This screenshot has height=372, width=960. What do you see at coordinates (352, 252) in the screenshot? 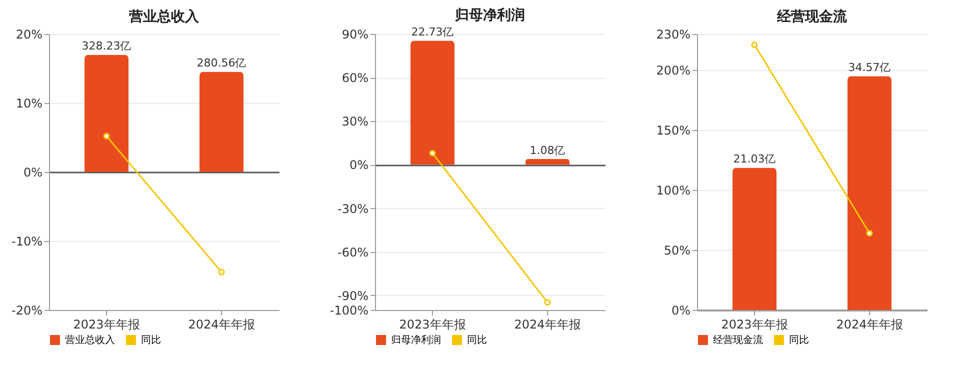
I see `y-tick-label: -60%` at bounding box center [352, 252].